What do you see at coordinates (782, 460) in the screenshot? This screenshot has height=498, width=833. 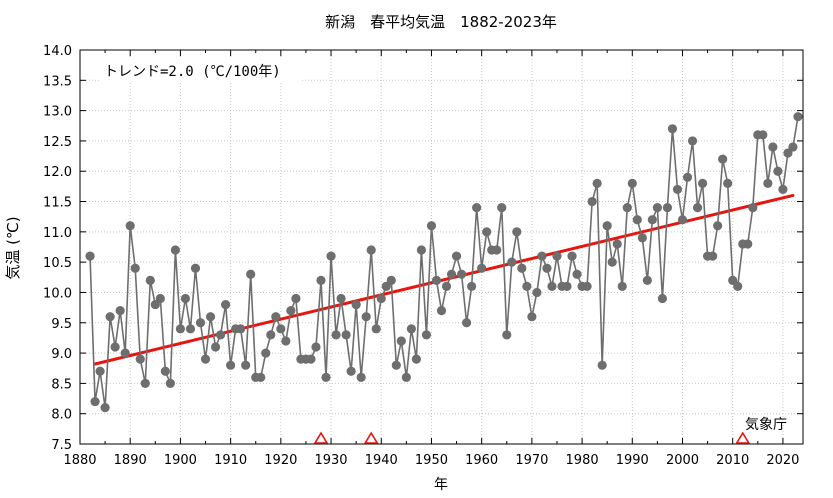 I see `x-tick-label: 2020` at bounding box center [782, 460].